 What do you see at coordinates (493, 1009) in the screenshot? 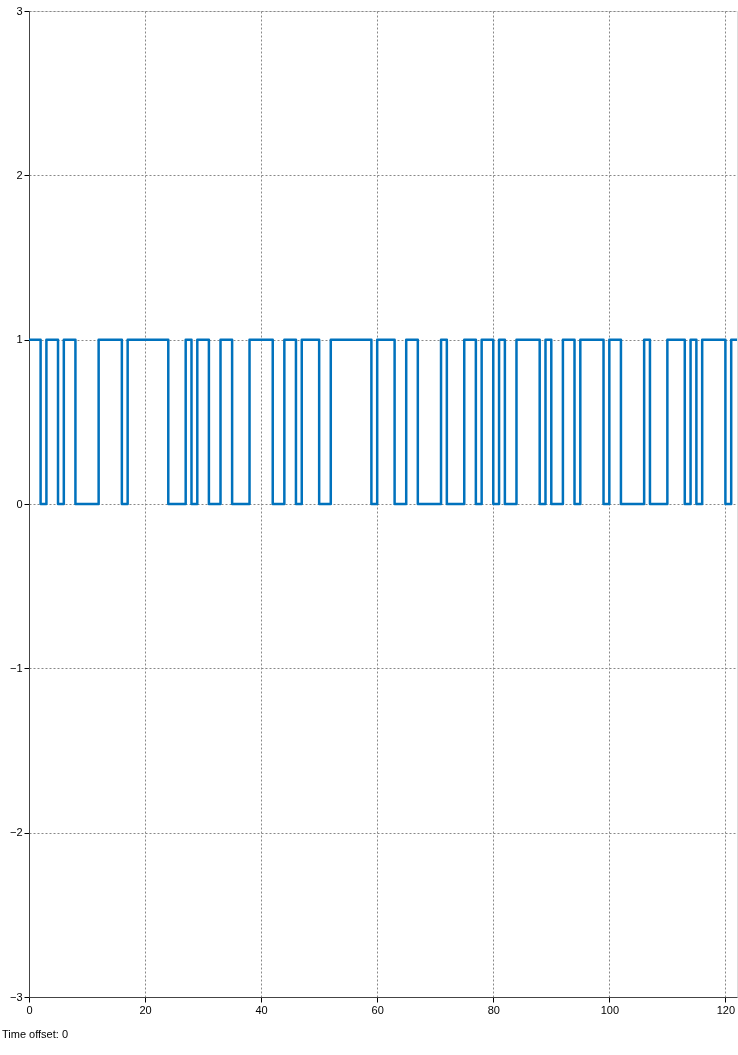
I see `x-tick-label: 80` at bounding box center [493, 1009].